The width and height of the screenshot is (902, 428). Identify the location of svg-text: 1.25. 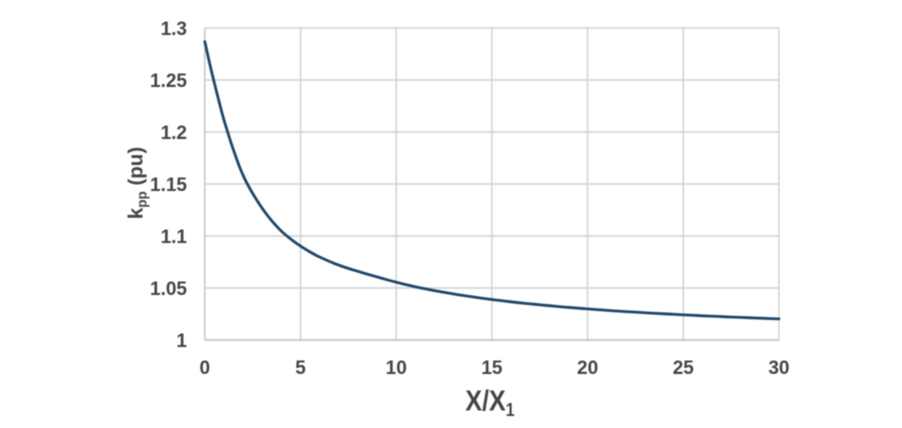
(168, 81).